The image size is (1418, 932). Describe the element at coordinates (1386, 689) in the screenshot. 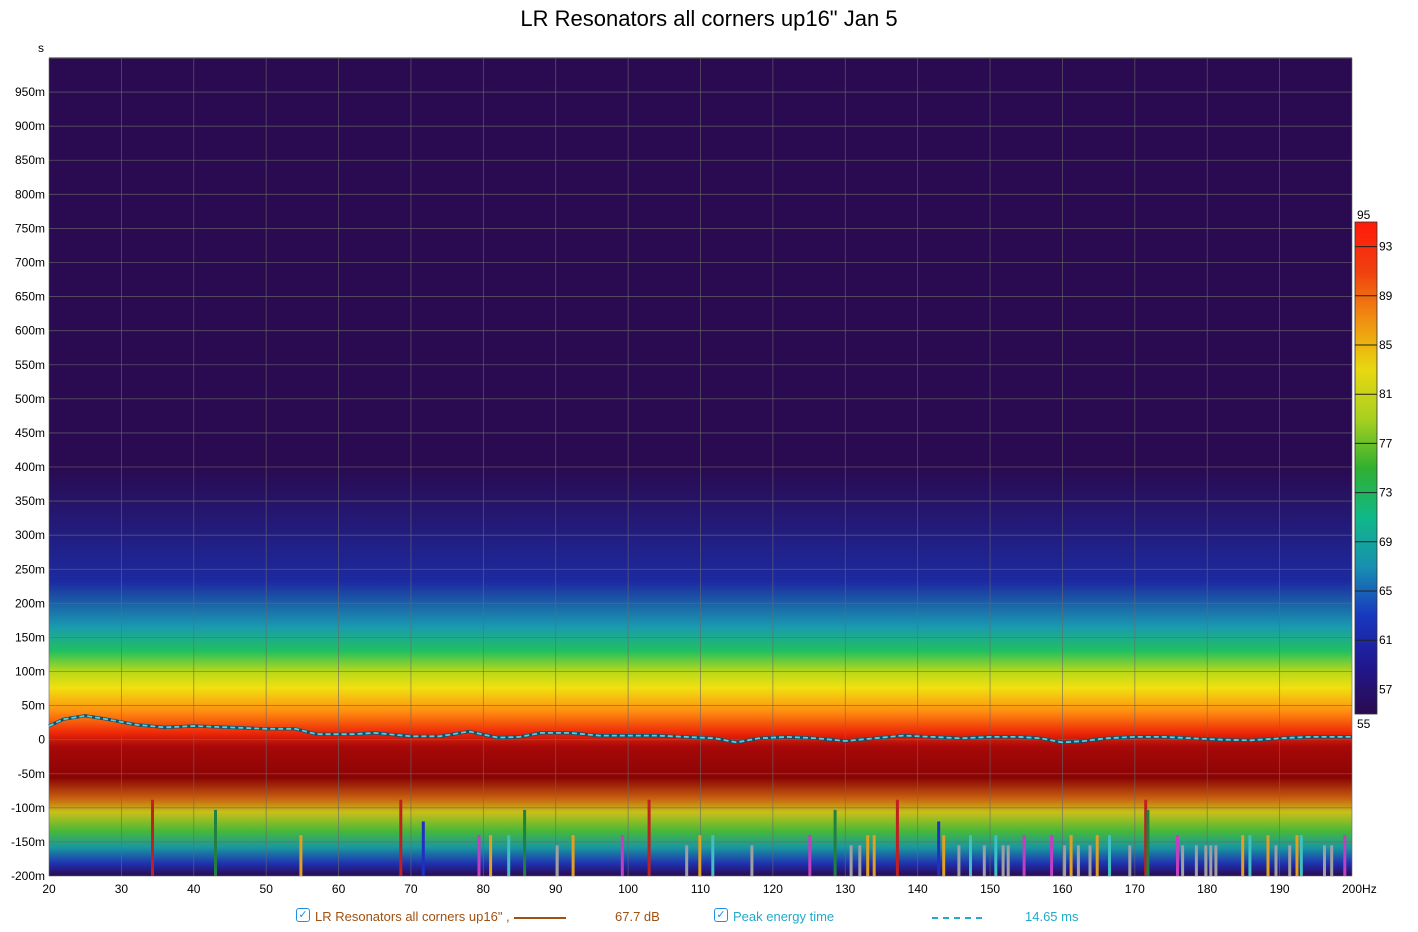

I see `colorbar-tick-label: 57` at that location.